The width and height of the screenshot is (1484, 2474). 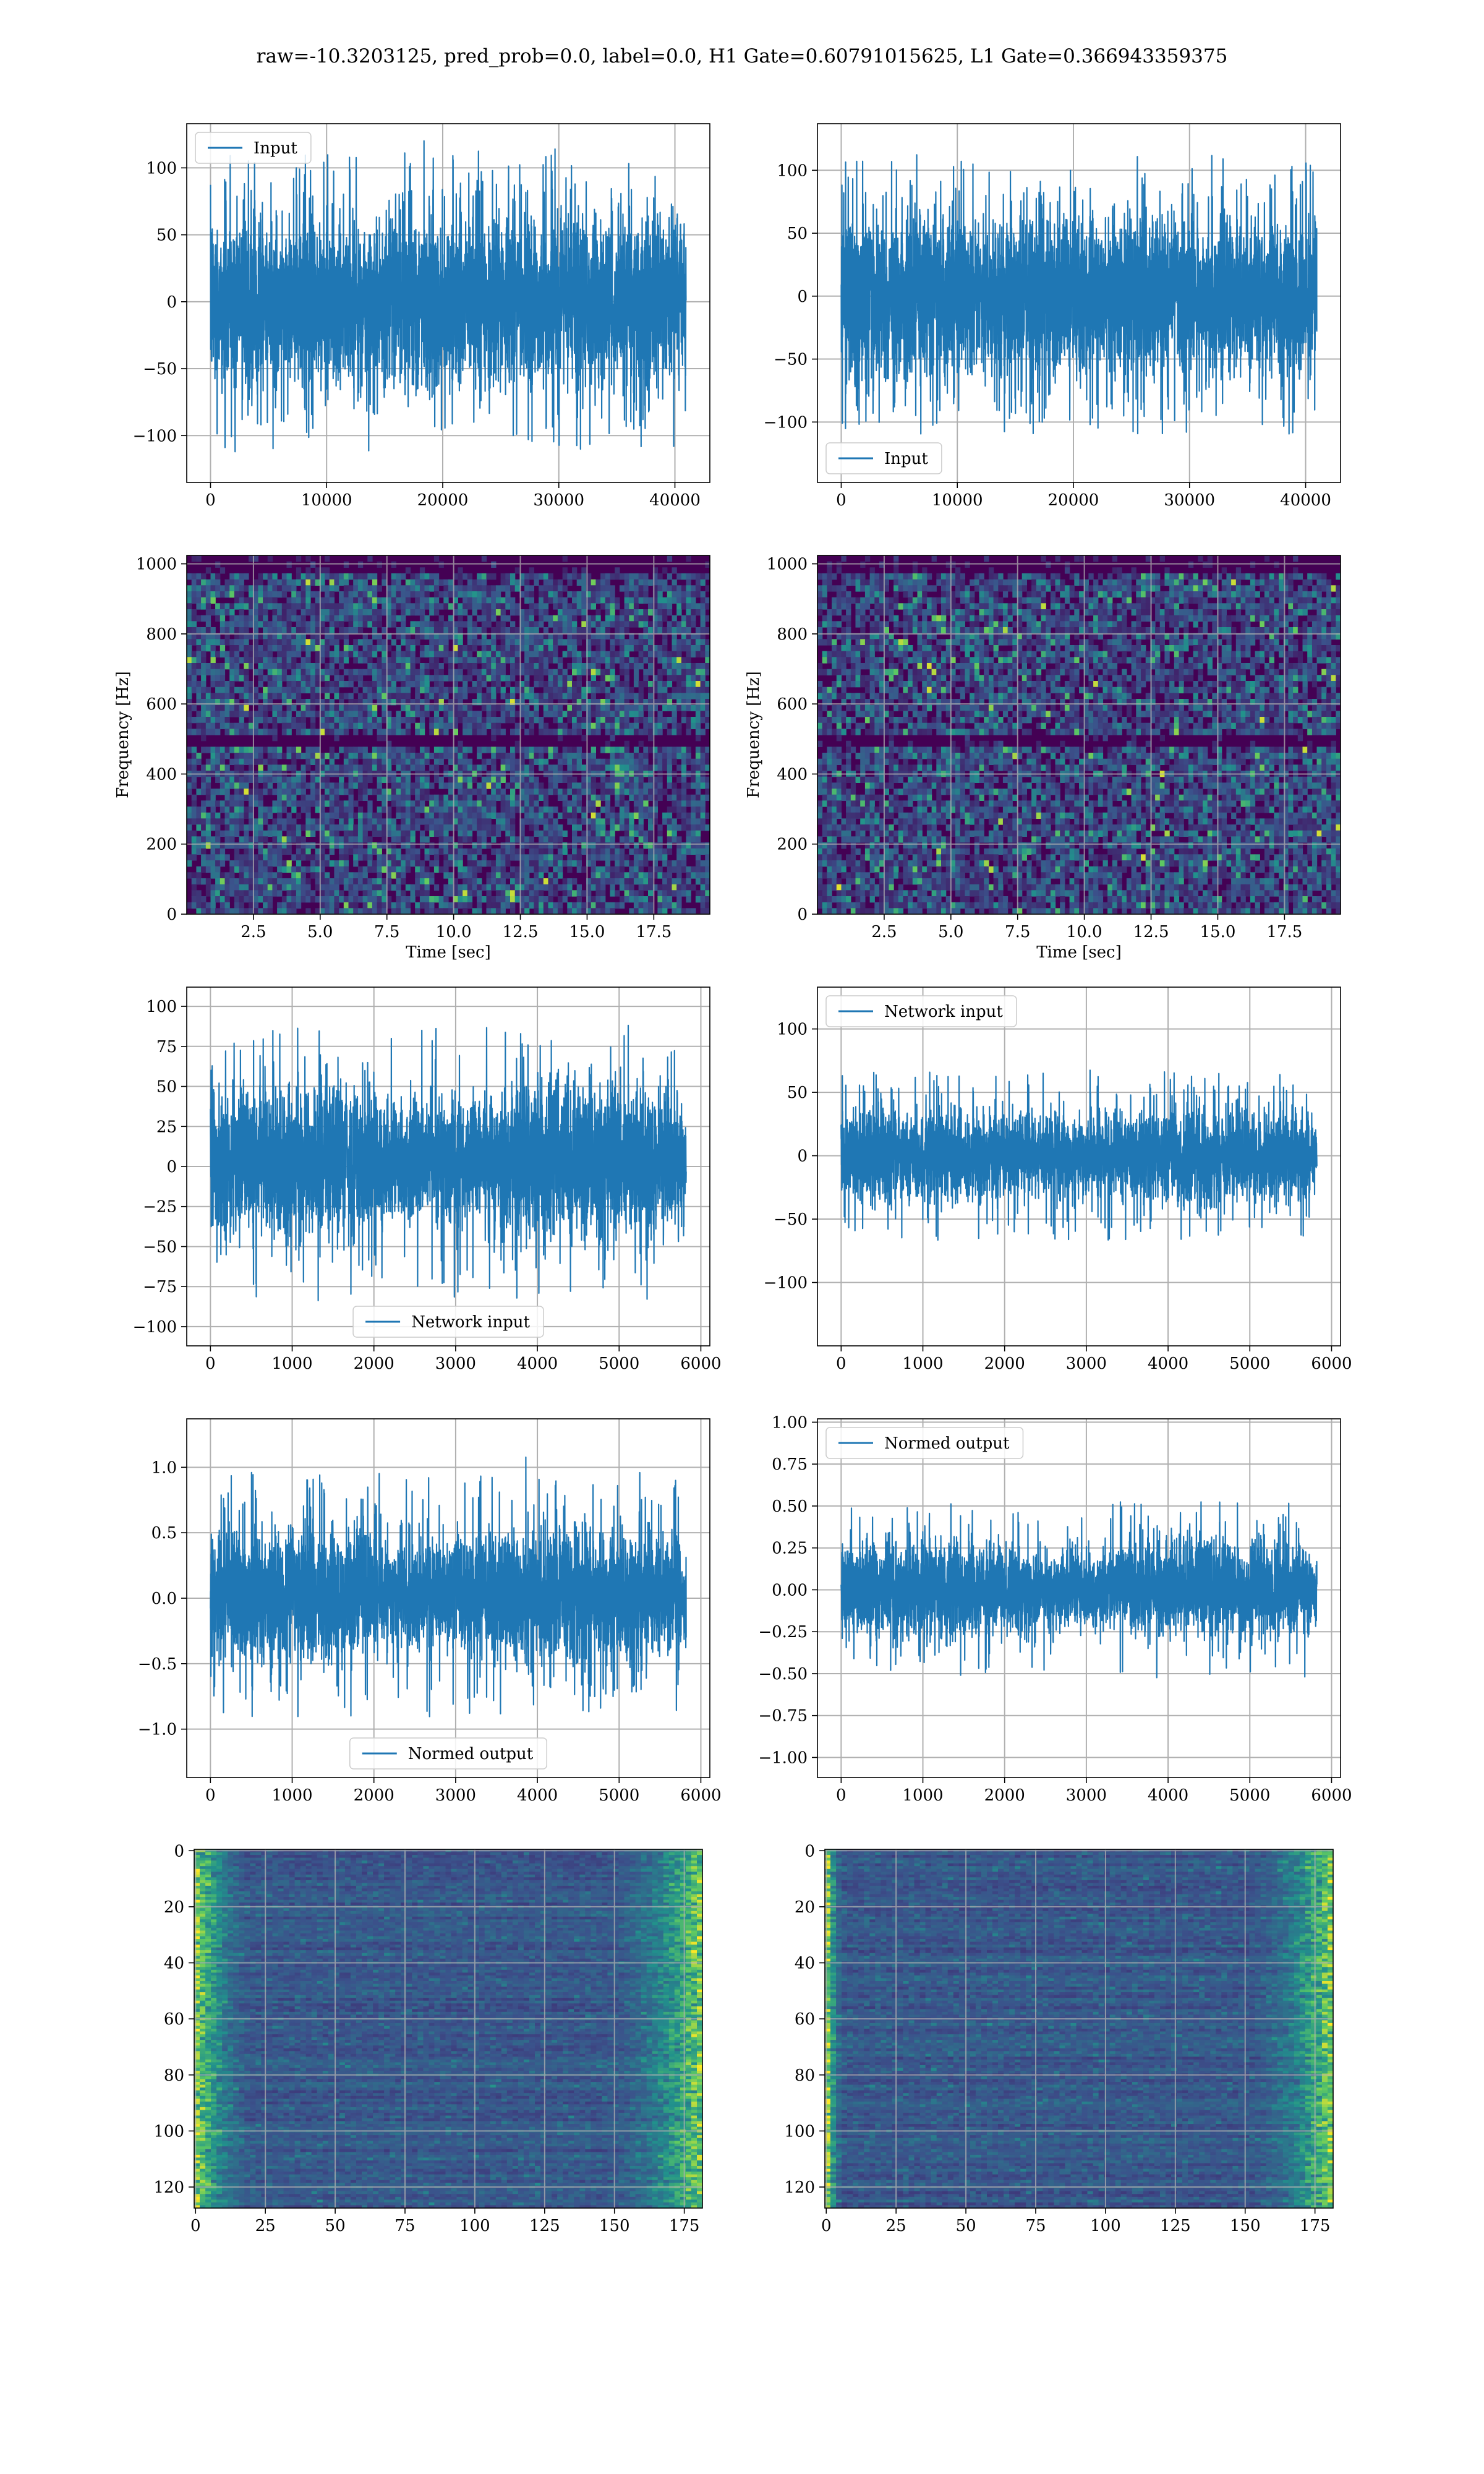 What do you see at coordinates (166, 235) in the screenshot?
I see `chart-h1-input-ytick-label: 50` at bounding box center [166, 235].